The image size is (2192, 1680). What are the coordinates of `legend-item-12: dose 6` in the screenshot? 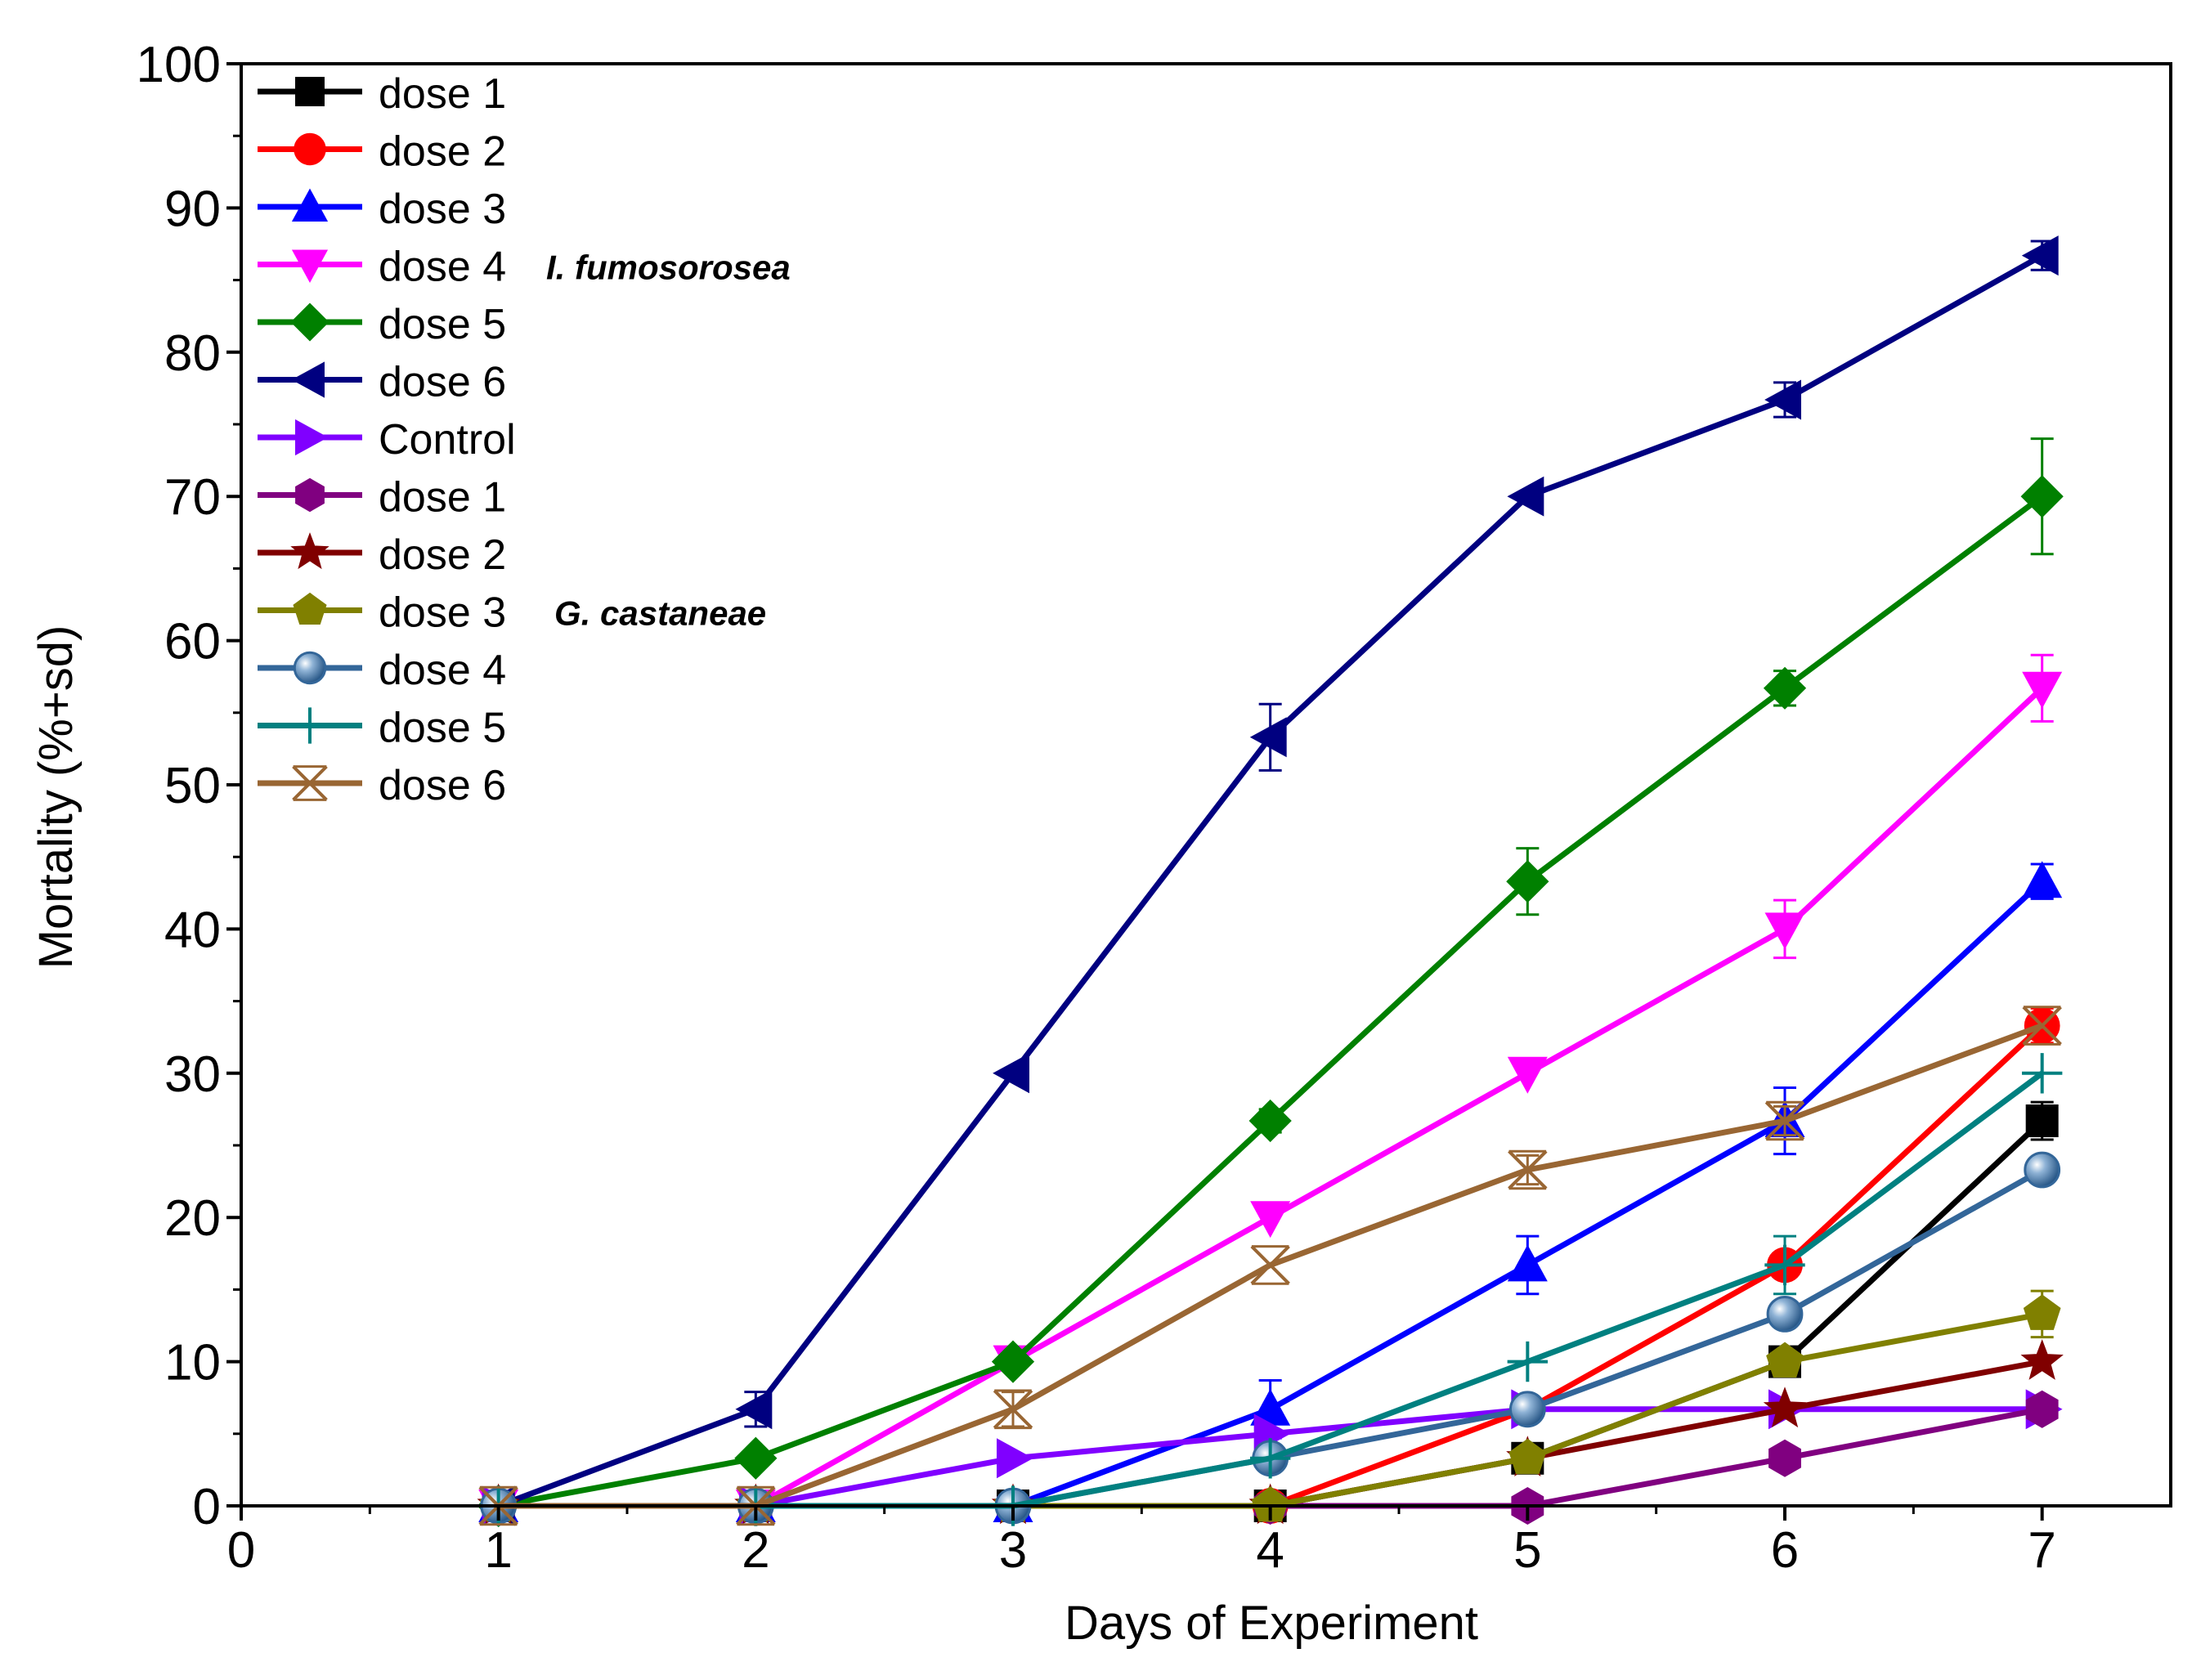 It's located at (382, 786).